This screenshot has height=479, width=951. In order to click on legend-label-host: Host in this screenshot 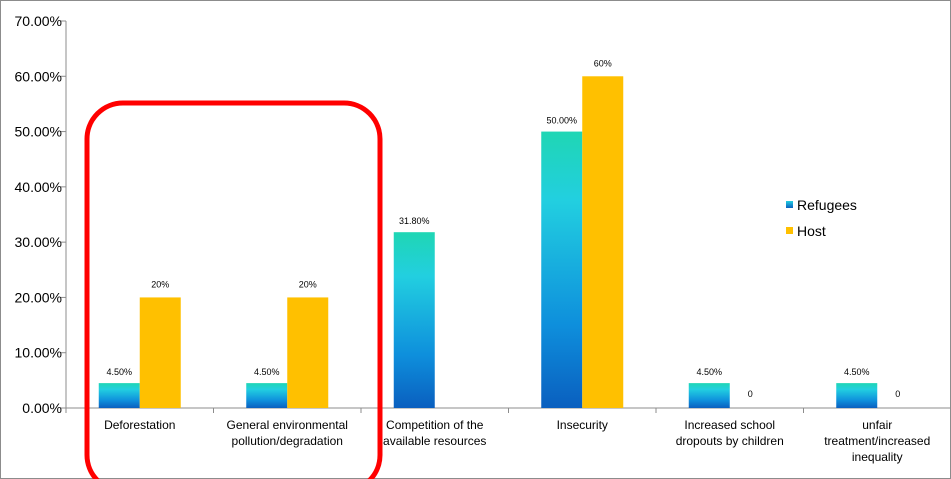, I will do `click(811, 231)`.